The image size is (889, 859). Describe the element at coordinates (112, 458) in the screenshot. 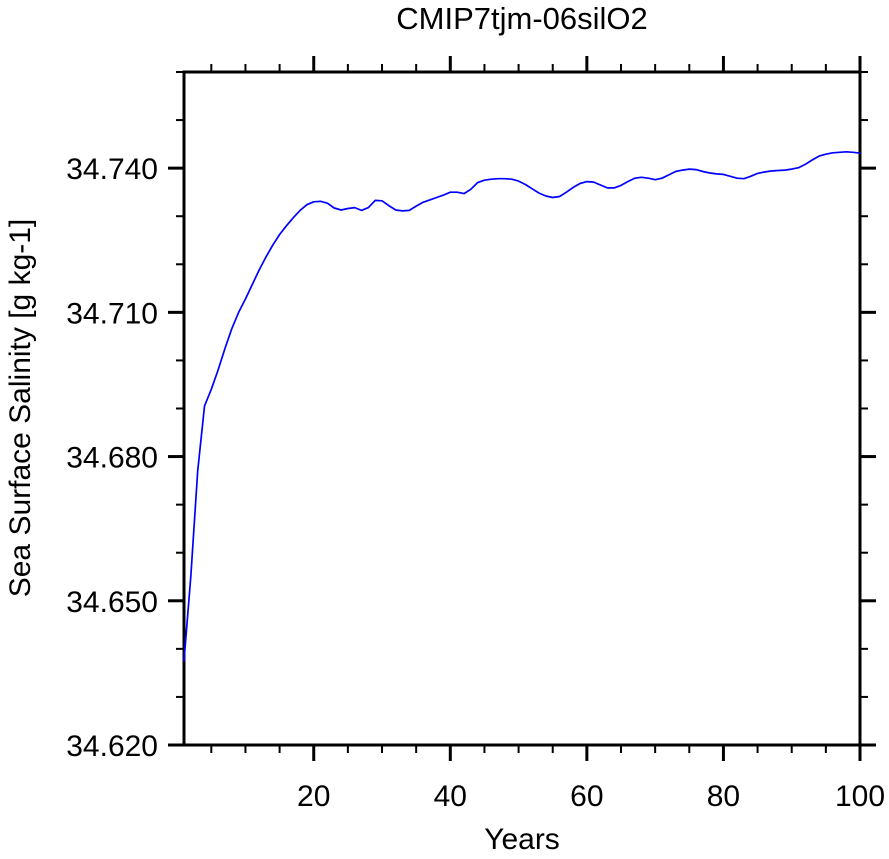

I see `y-tick-label: 34.680` at that location.